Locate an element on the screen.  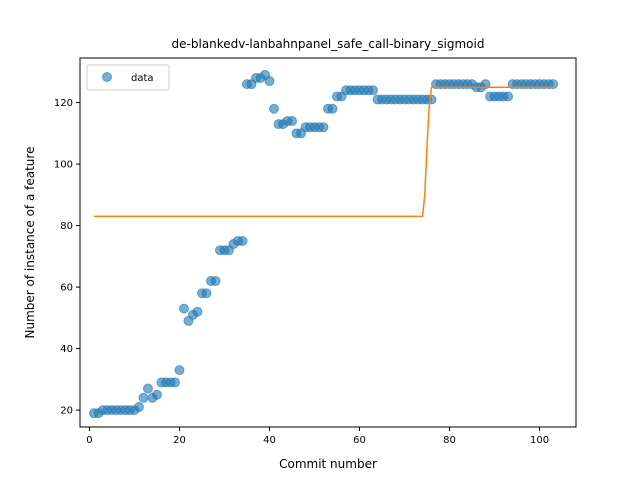
x-tick-label: 60 is located at coordinates (359, 440).